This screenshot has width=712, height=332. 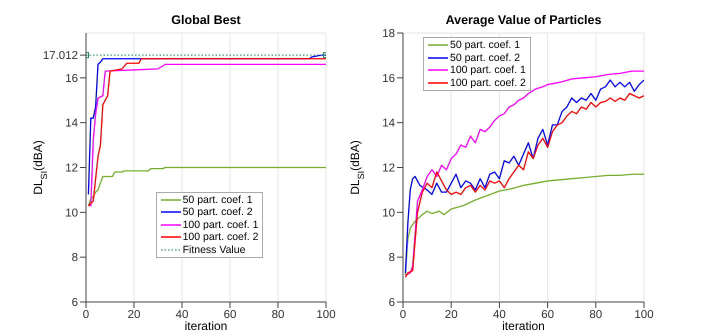 I want to click on y-tick-label: 17.012, so click(x=60, y=56).